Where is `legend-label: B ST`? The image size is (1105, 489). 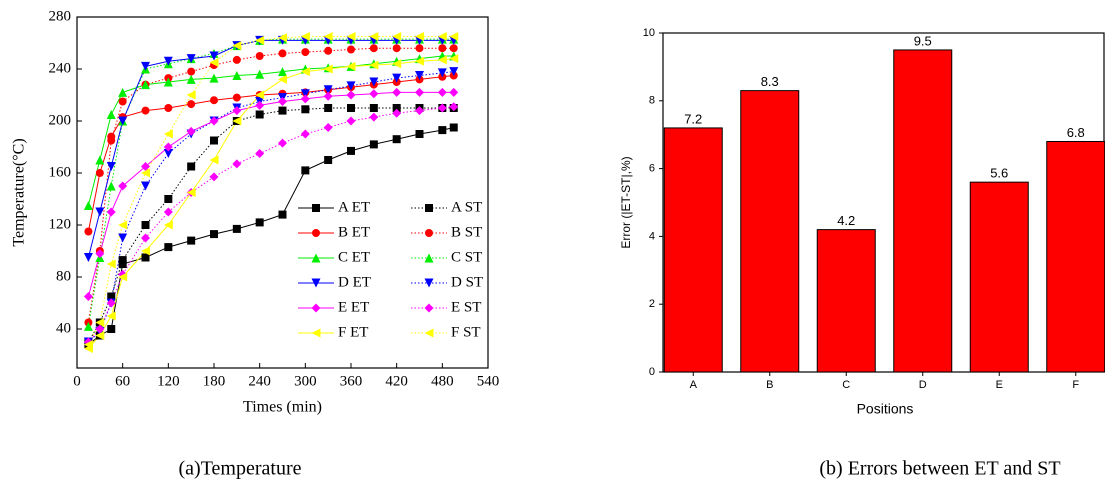
legend-label: B ST is located at coordinates (466, 232).